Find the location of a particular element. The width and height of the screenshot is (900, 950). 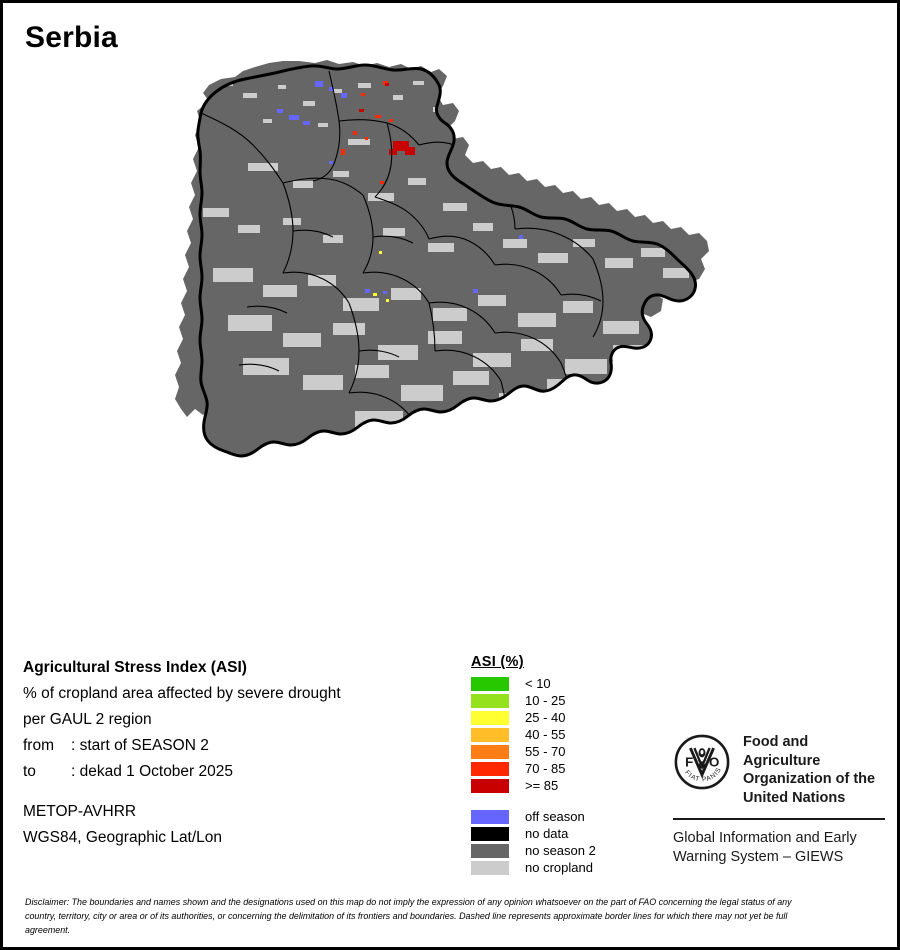

legend-asi-label: 55 - 70 is located at coordinates (545, 751).